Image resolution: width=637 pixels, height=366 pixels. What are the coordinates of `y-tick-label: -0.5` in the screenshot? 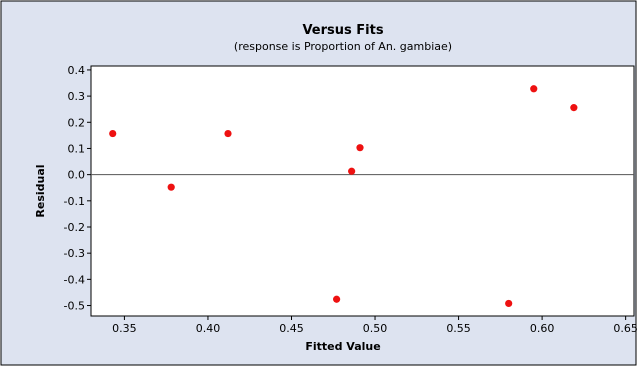 It's located at (74, 306).